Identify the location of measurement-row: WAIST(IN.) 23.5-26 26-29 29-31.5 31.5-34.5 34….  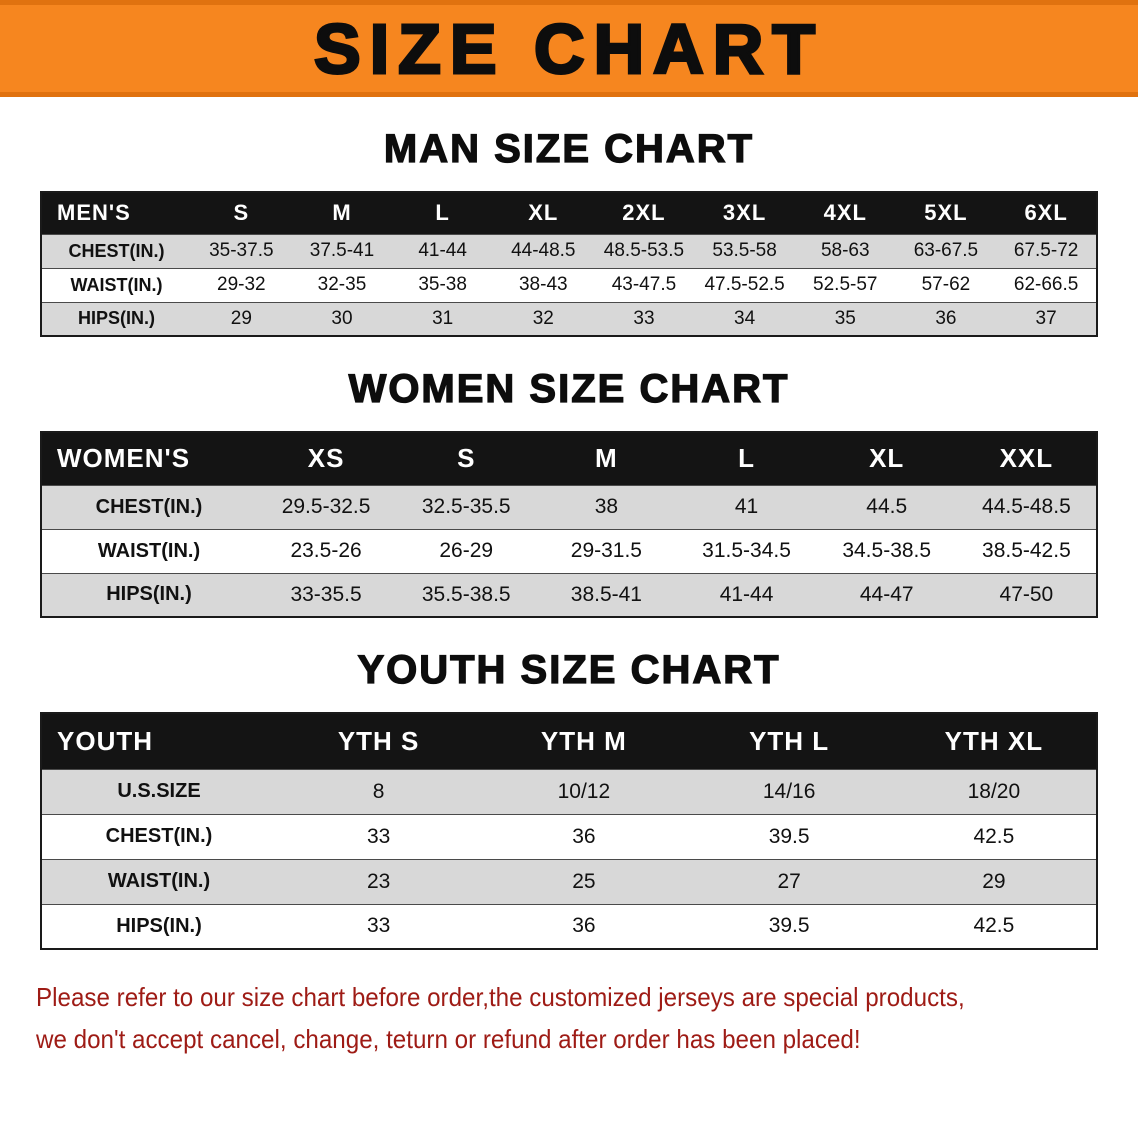
(569, 551).